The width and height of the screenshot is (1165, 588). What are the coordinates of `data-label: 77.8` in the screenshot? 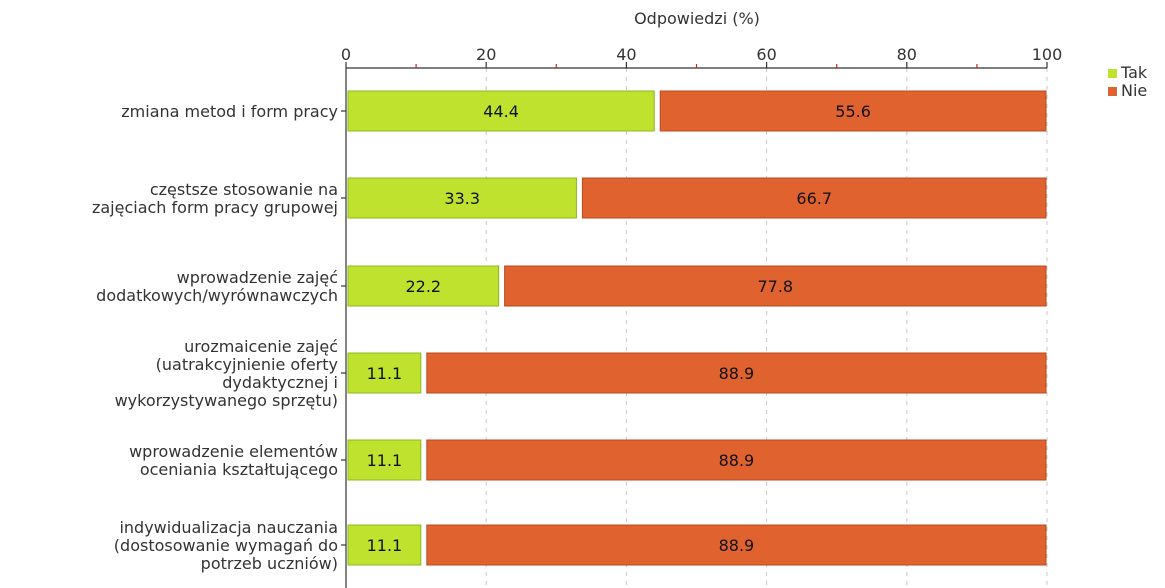 It's located at (775, 286).